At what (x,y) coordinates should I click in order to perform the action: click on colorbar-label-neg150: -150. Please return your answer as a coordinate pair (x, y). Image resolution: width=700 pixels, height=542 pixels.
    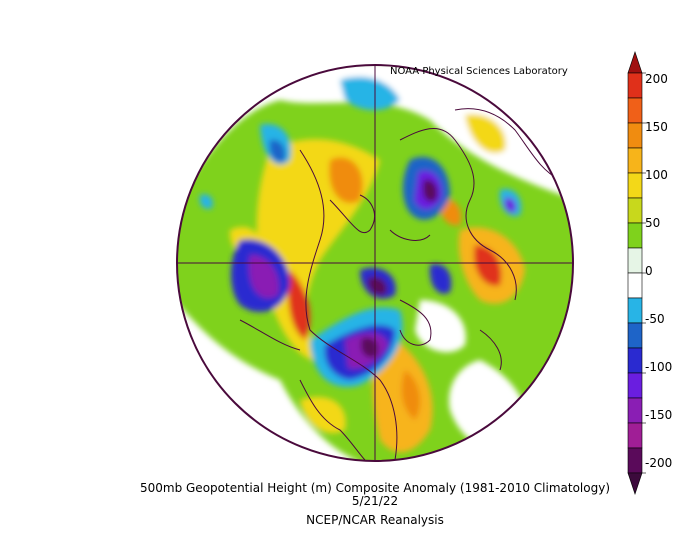
    Looking at the image, I should click on (659, 415).